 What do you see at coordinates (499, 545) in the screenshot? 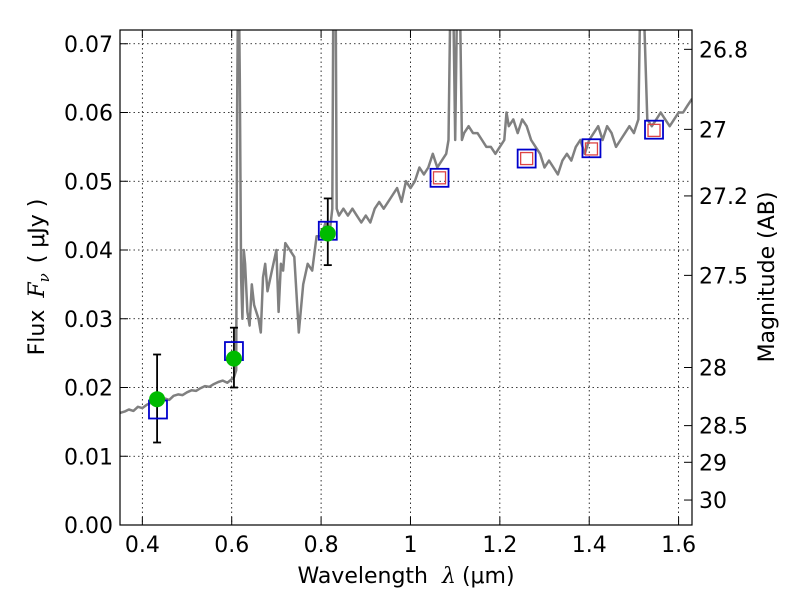
I see `x-tick-label: 1.2` at bounding box center [499, 545].